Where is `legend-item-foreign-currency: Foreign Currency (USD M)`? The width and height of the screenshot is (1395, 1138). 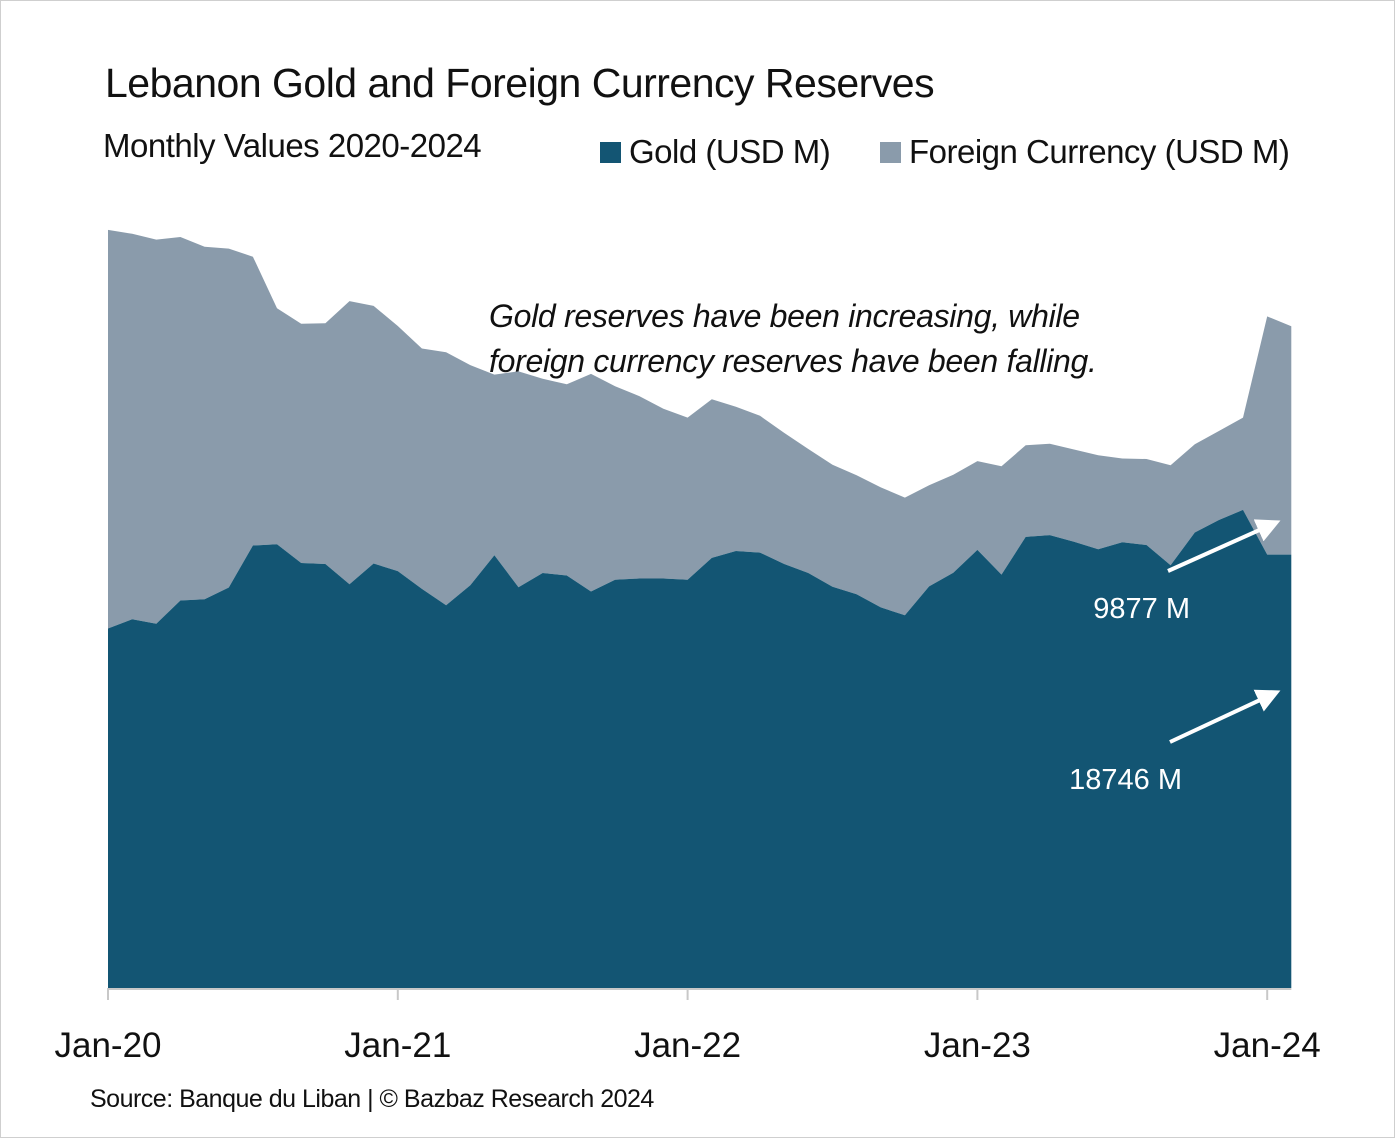
legend-item-foreign-currency: Foreign Currency (USD M) is located at coordinates (1085, 152).